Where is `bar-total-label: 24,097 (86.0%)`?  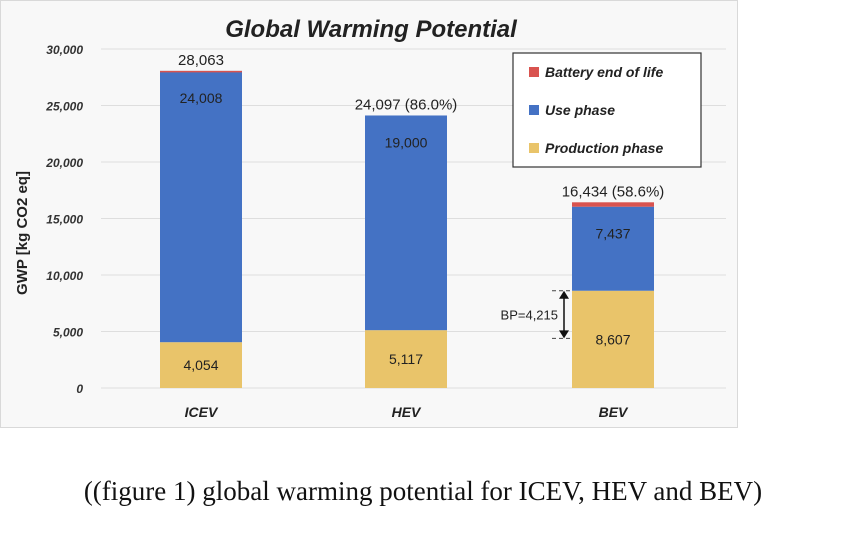 bar-total-label: 24,097 (86.0%) is located at coordinates (406, 104).